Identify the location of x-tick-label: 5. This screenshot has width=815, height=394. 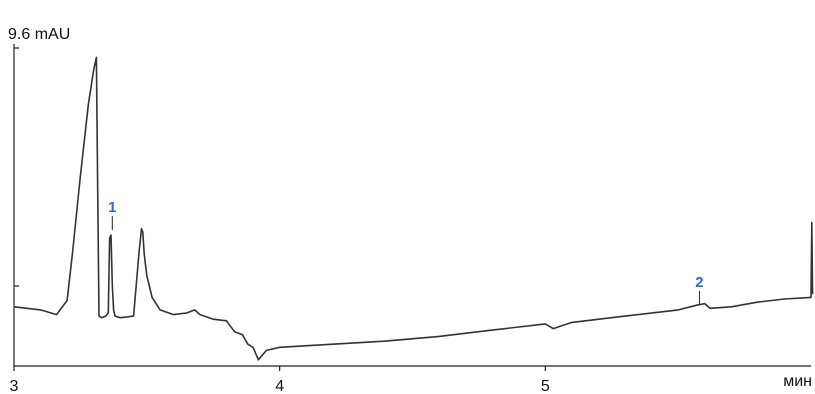
(545, 386).